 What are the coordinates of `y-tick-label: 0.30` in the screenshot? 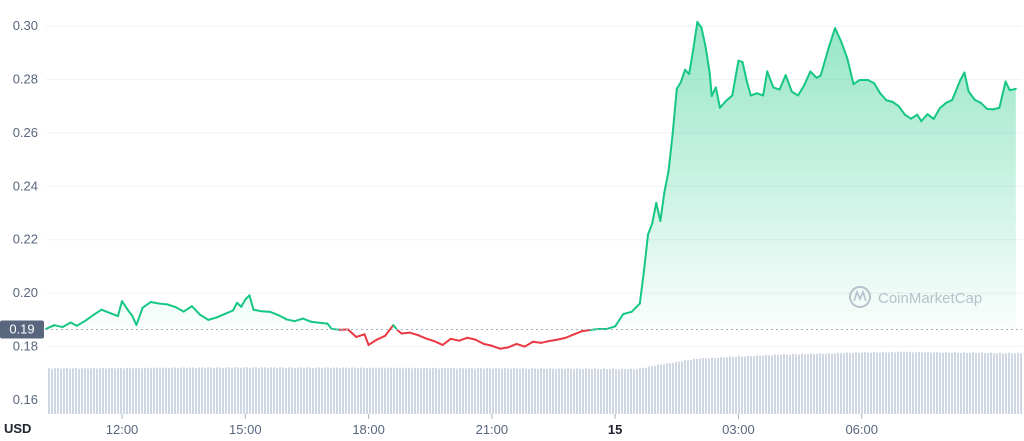 It's located at (25, 25).